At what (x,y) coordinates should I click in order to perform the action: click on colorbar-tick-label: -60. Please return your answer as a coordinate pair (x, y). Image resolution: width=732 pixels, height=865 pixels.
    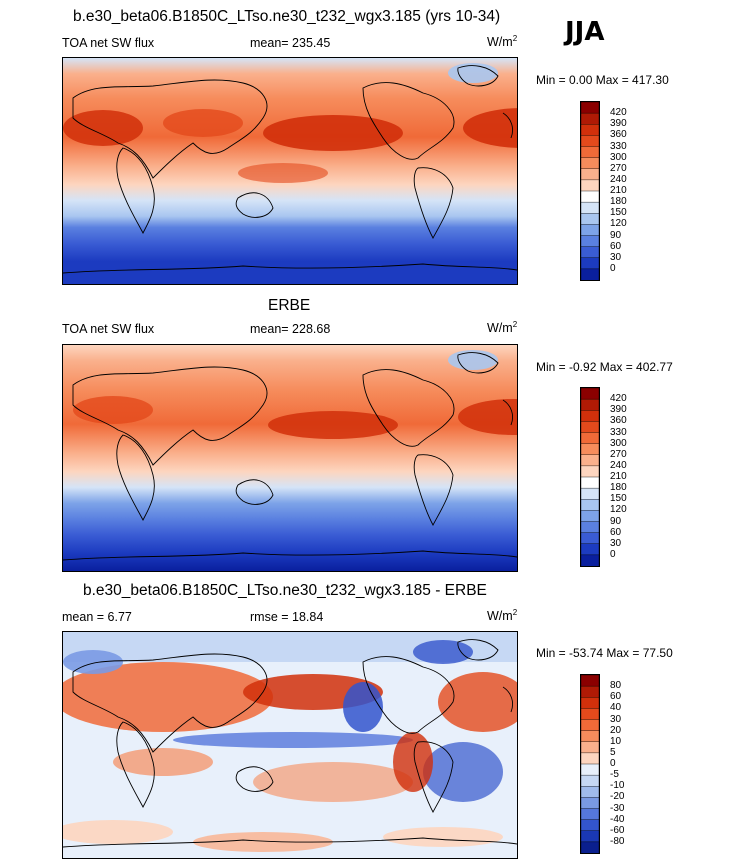
    Looking at the image, I should click on (617, 830).